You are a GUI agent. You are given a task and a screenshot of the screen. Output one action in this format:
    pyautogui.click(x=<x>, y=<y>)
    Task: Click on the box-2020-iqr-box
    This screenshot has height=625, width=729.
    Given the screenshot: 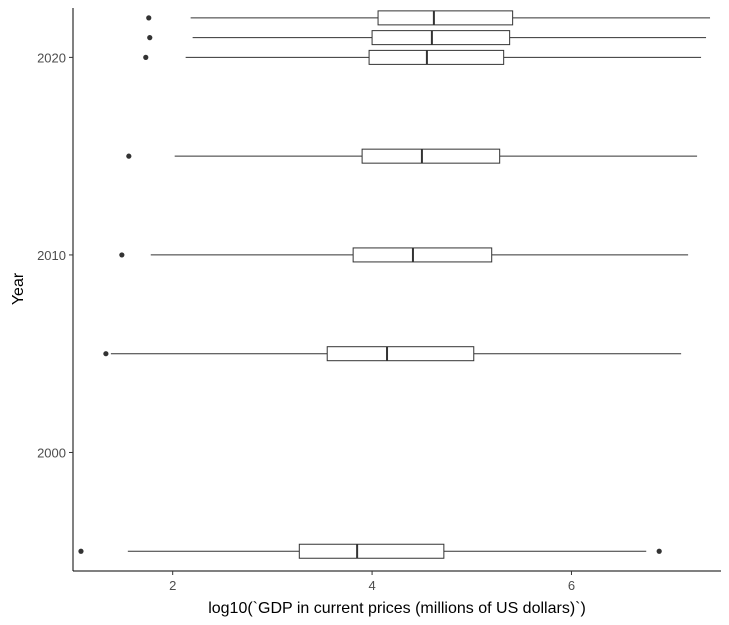 What is the action you would take?
    pyautogui.click(x=436, y=57)
    